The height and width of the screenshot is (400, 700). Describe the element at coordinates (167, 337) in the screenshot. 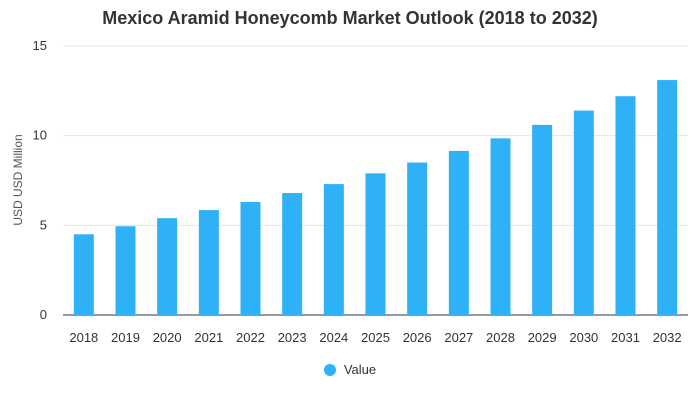

I see `x-tick-label: 2020` at that location.